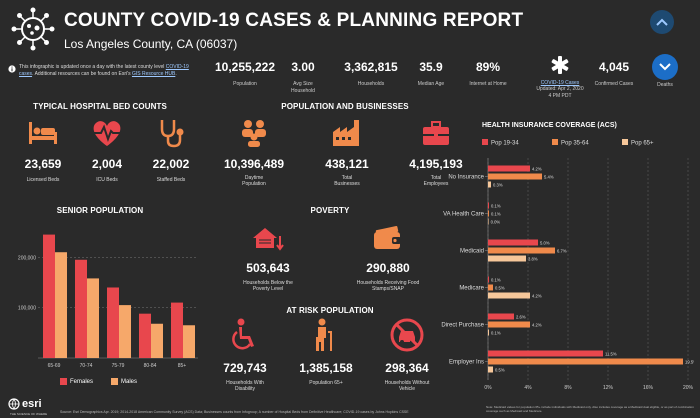  Describe the element at coordinates (371, 67) in the screenshot. I see `stat-value: 3,362,815` at that location.